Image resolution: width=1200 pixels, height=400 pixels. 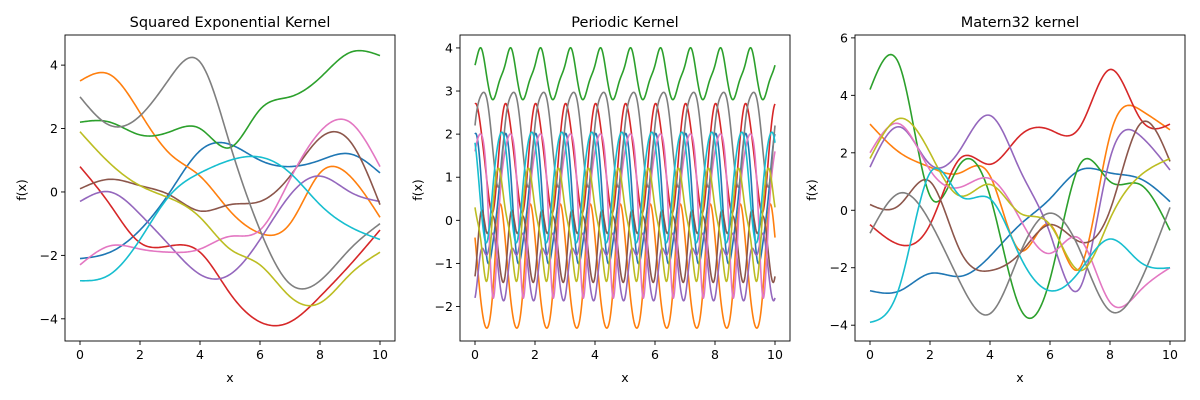 I want to click on chart-3-xlabel: x, so click(x=1019, y=377).